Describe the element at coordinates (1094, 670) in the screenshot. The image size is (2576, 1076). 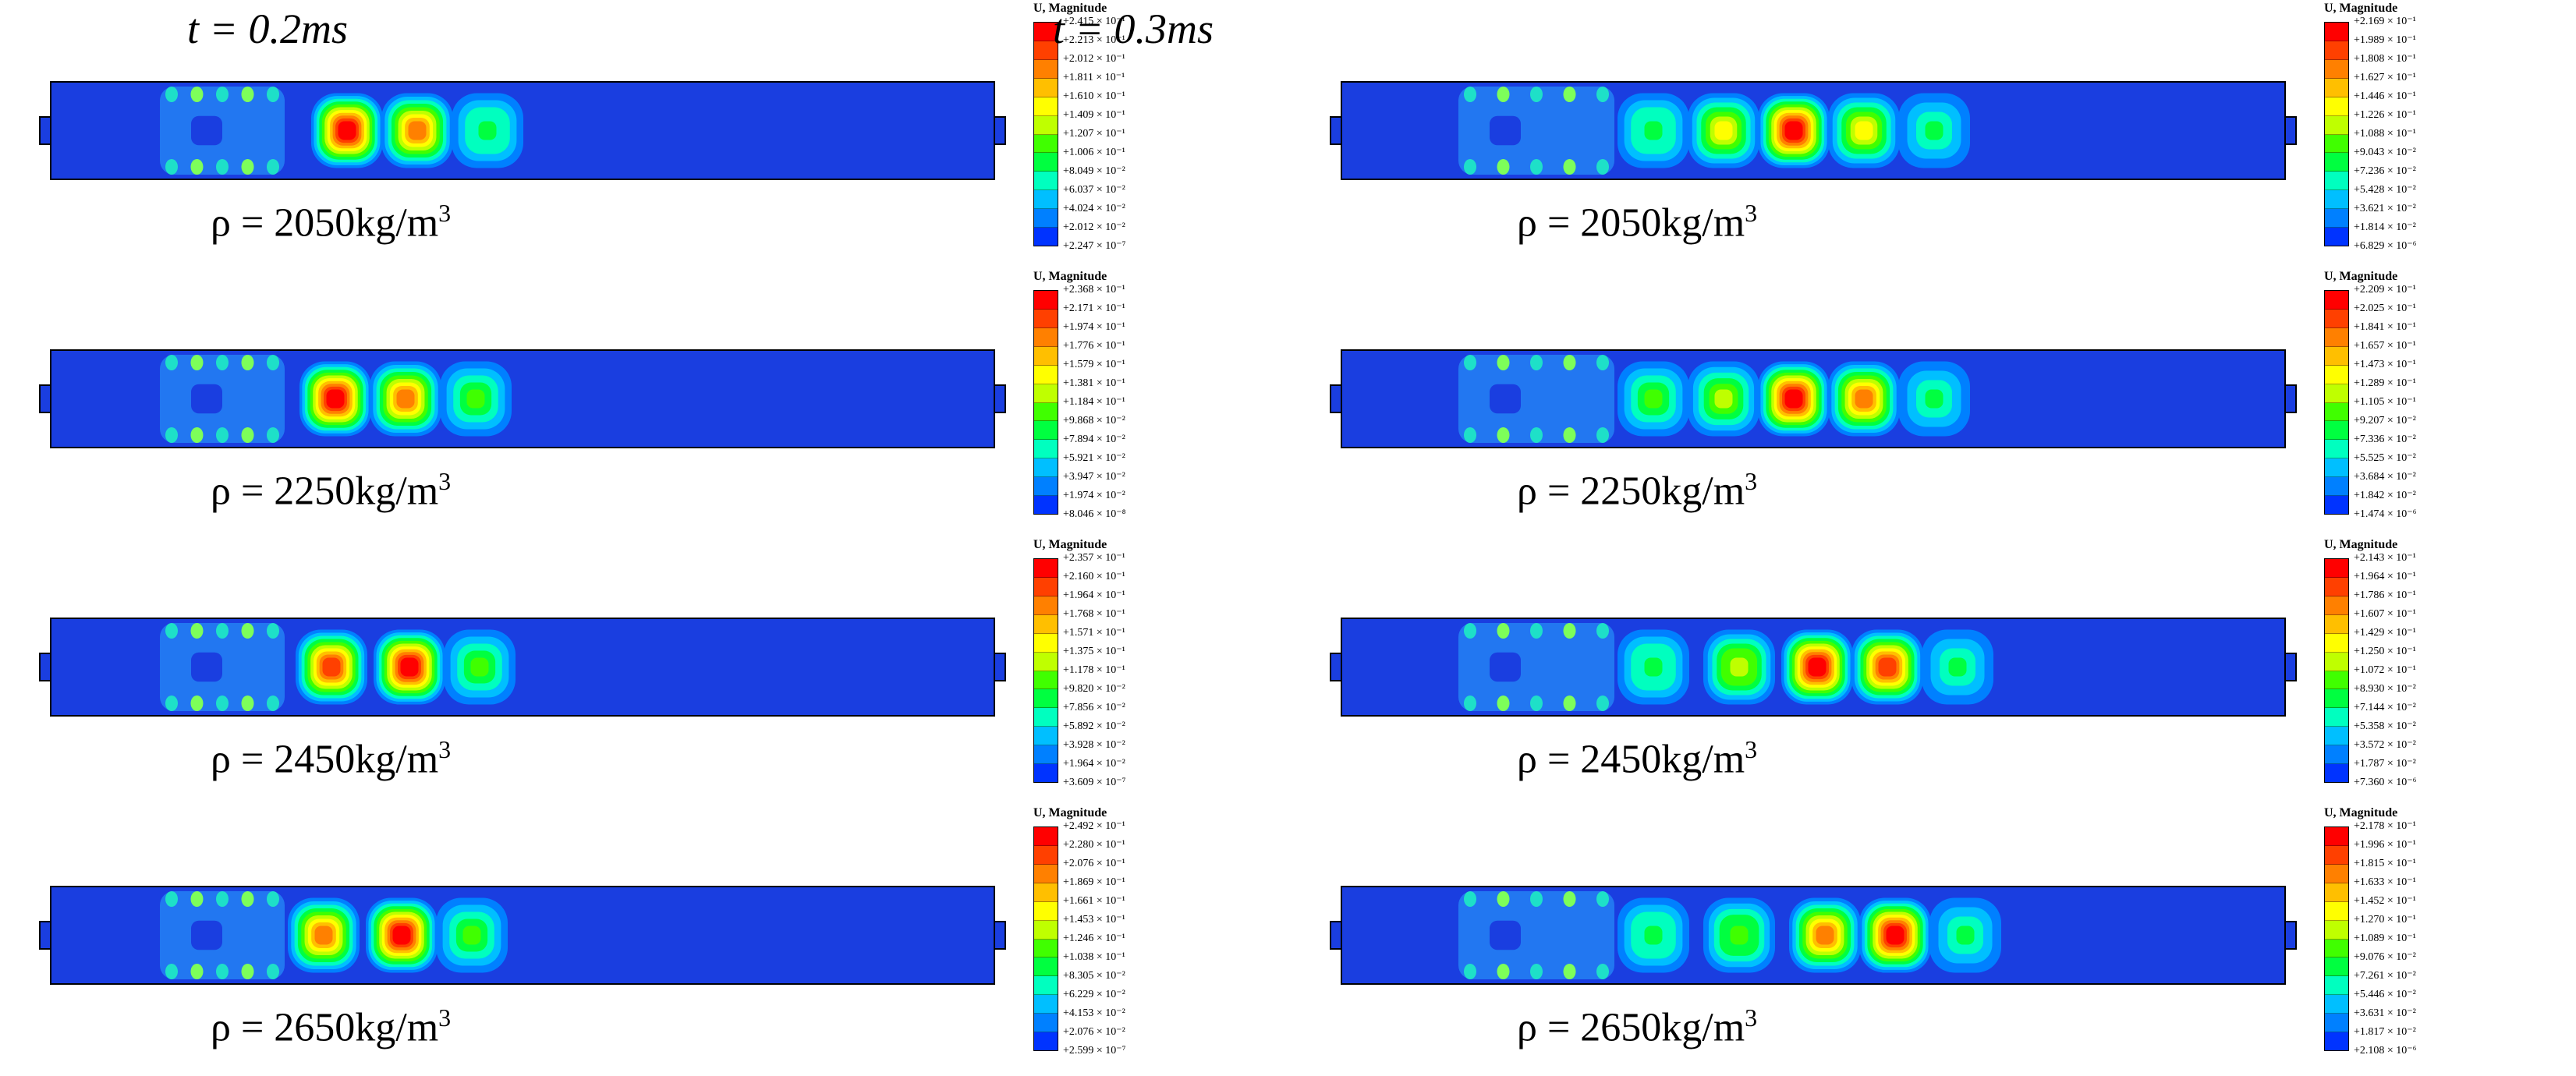
I see `legend-tick-label: +1.178 × 10⁻¹` at that location.